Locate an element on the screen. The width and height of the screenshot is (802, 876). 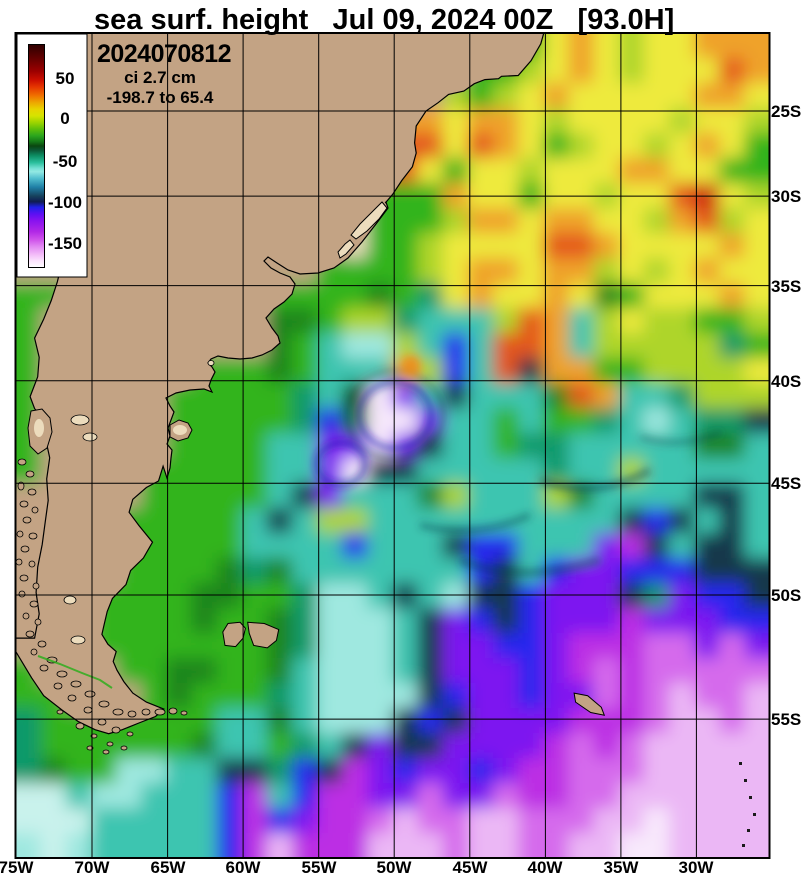
svg-text: 50W is located at coordinates (395, 867).